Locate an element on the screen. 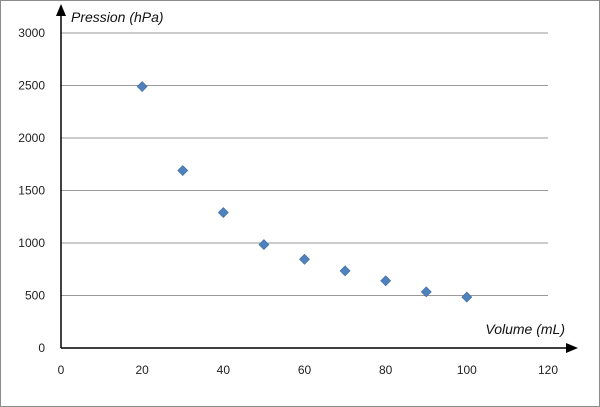 The width and height of the screenshot is (600, 407). y-tick-label: 500 is located at coordinates (35, 296).